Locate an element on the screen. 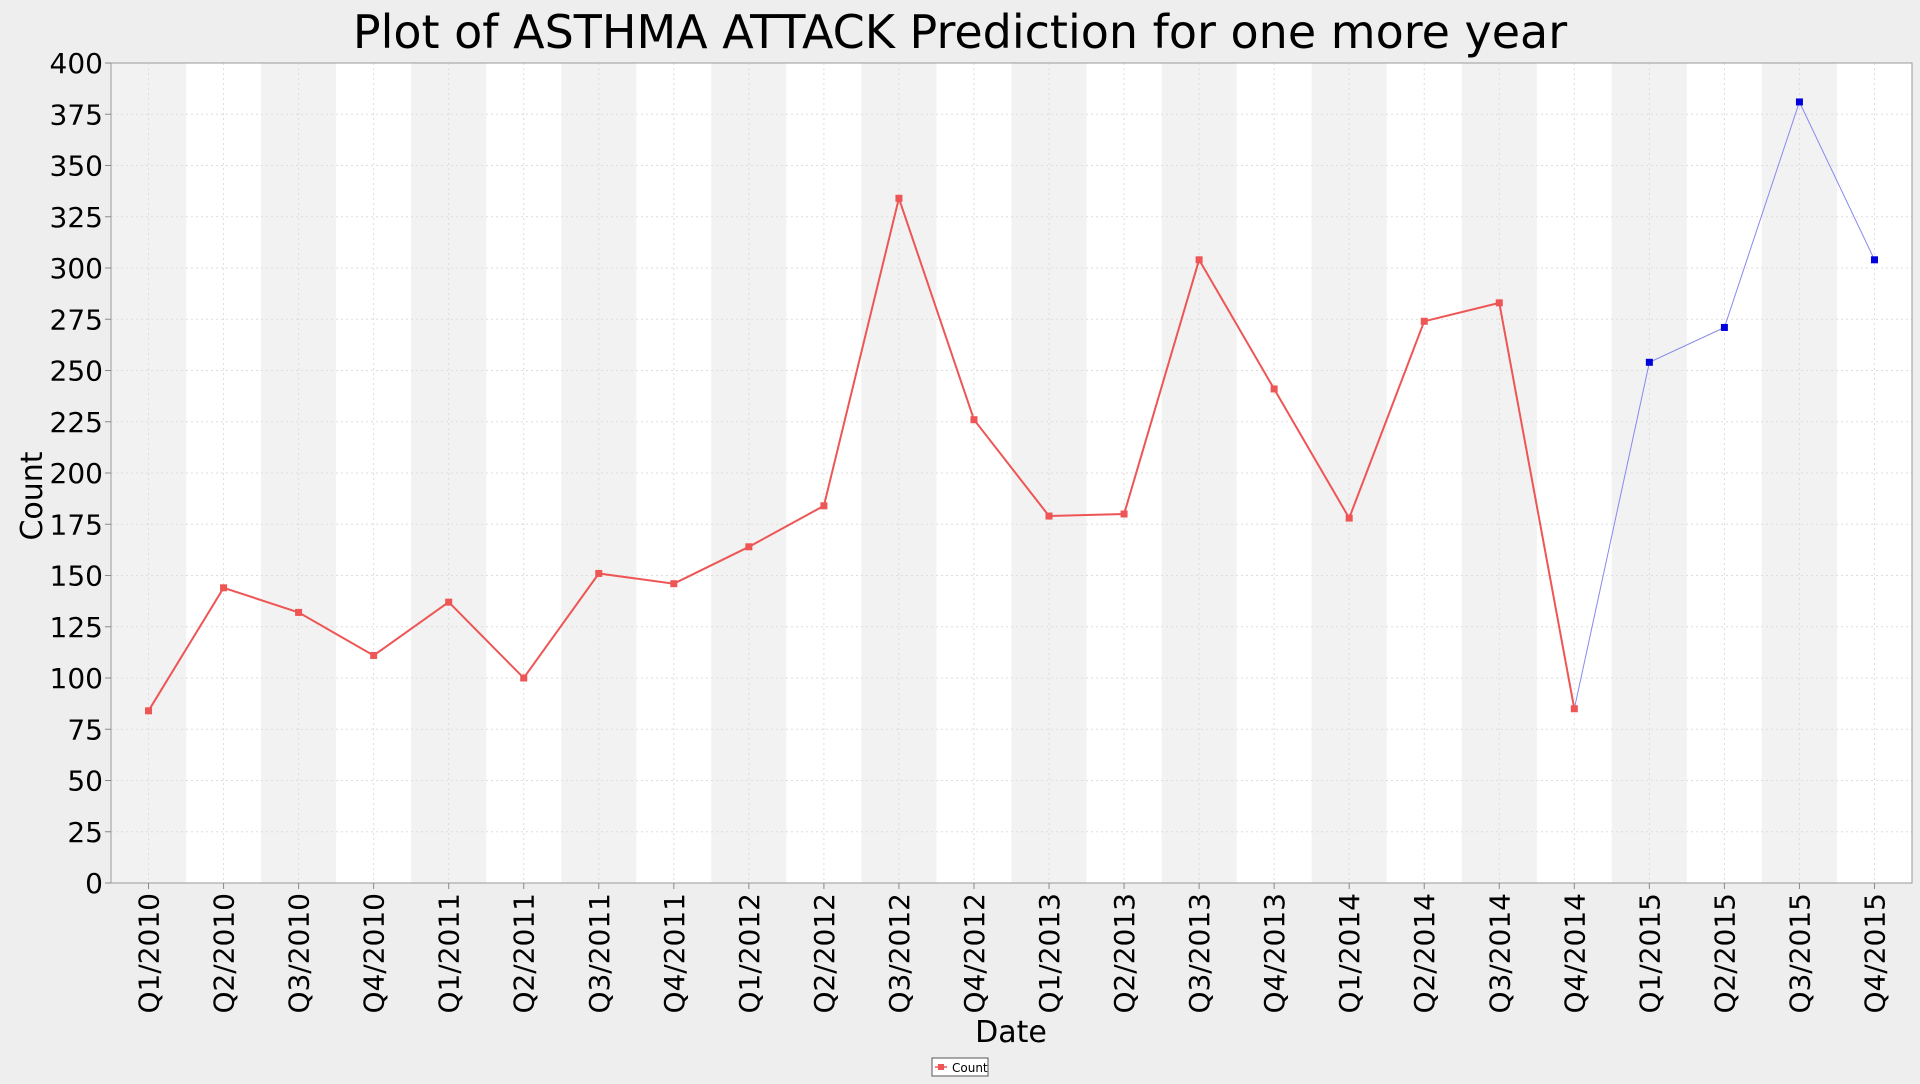  y-tick-label: 375 is located at coordinates (76, 114).